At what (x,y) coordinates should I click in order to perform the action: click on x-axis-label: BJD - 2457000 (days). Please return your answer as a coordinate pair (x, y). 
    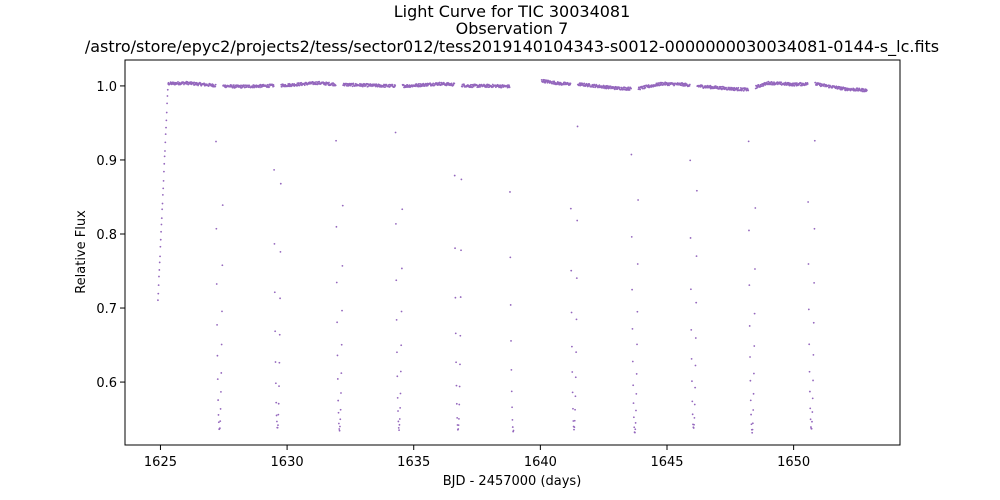
    Looking at the image, I should click on (512, 481).